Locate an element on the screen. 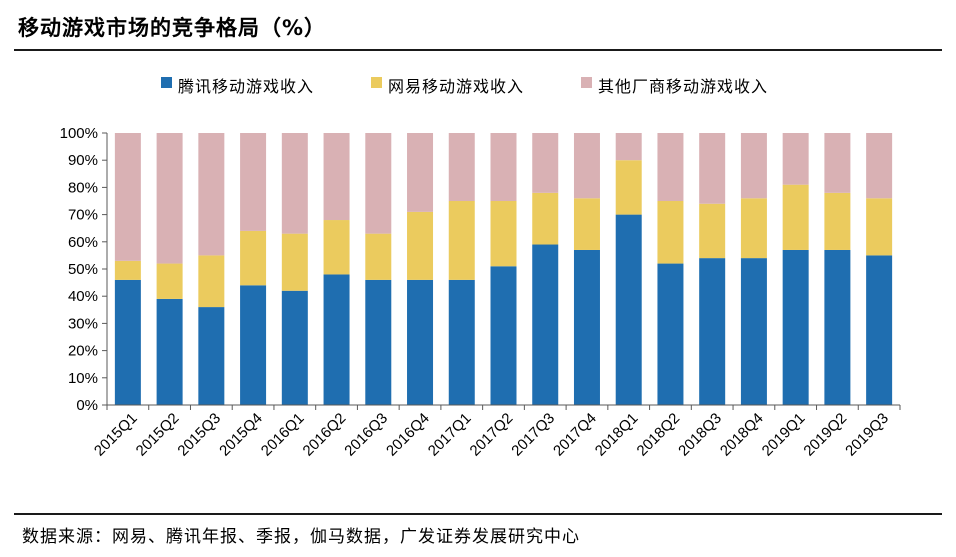  y-tick-label: 90% is located at coordinates (83, 160).